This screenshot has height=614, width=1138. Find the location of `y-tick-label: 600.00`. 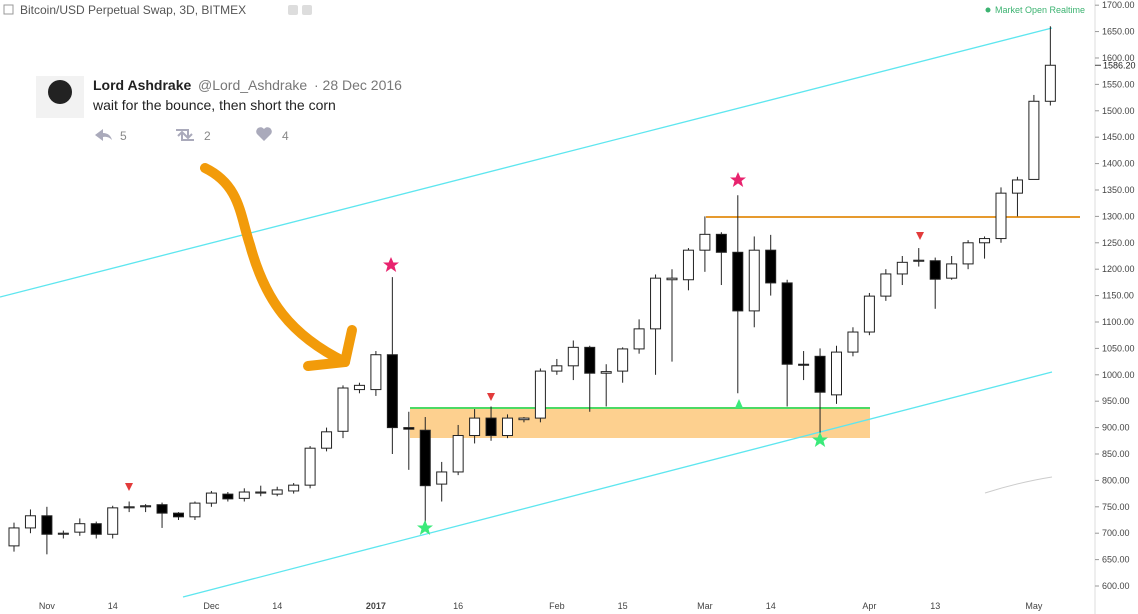

y-tick-label: 600.00 is located at coordinates (1116, 586).